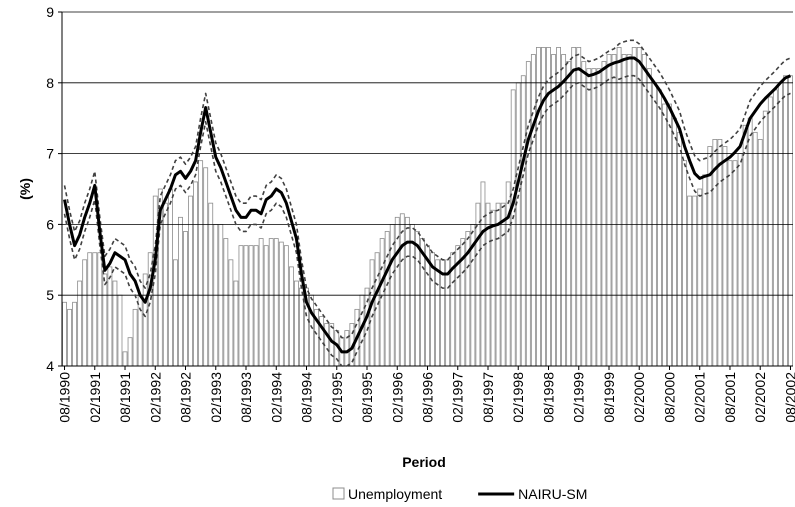  I want to click on x-tick-label: 02/1996, so click(397, 397).